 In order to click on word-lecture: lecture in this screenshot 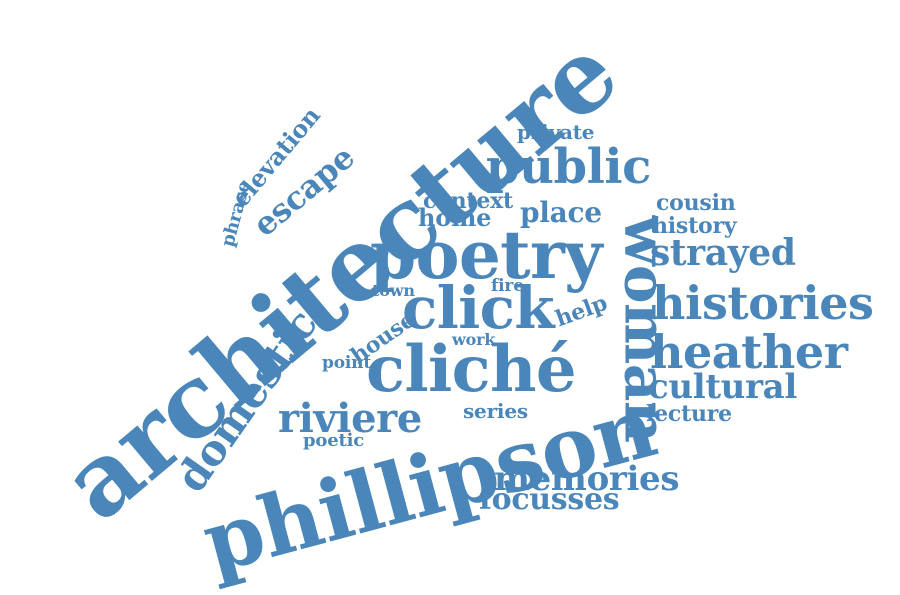, I will do `click(689, 414)`.